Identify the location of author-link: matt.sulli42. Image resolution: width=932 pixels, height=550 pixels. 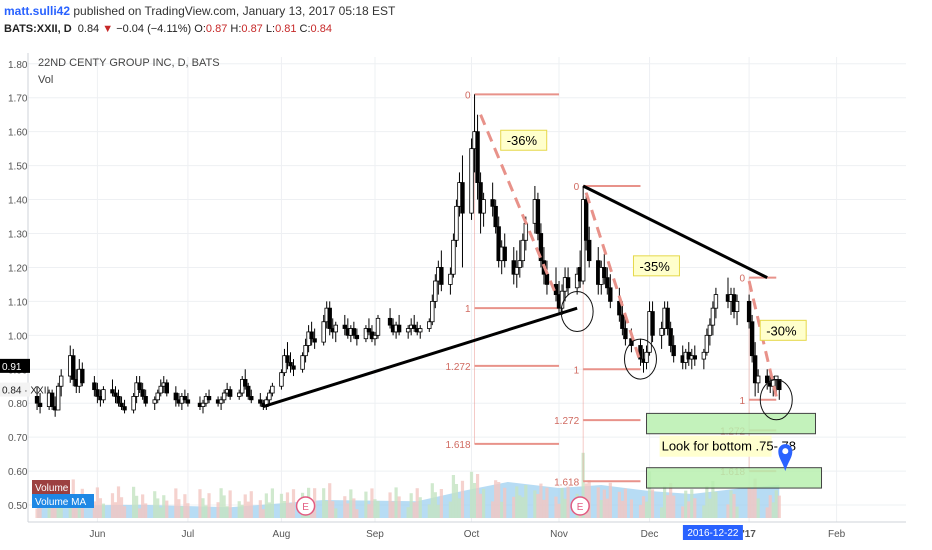
(37, 11).